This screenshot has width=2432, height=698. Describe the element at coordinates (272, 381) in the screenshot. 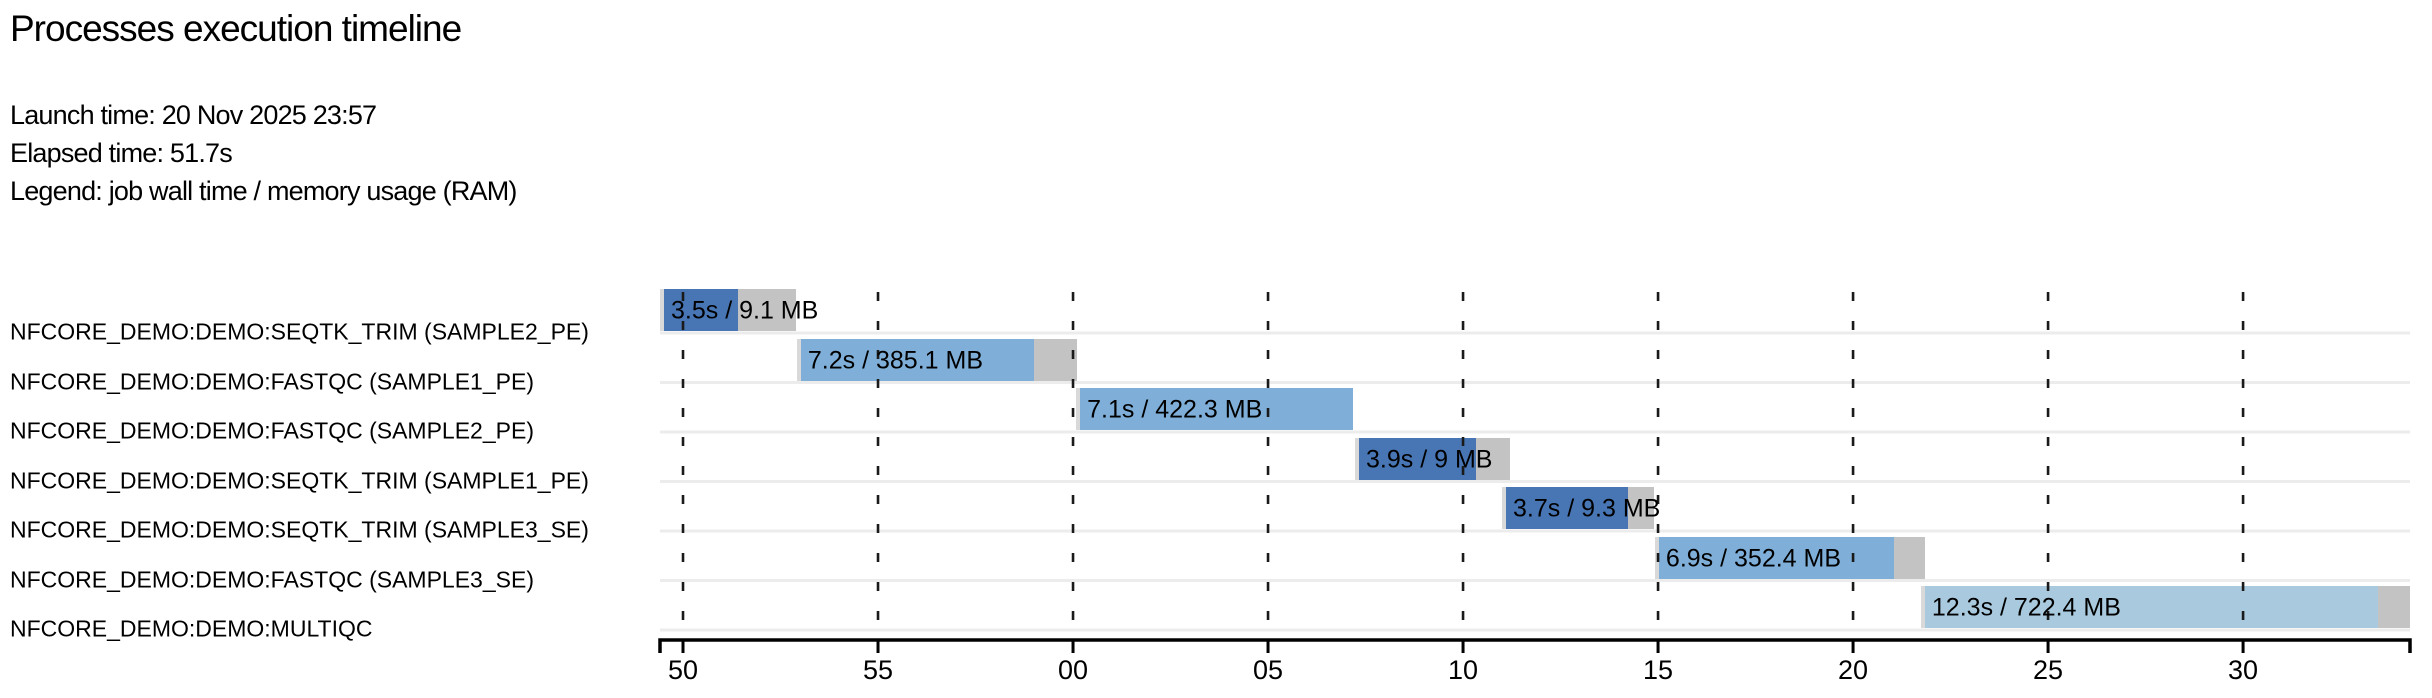

I see `process-label: NFCORE_DEMO:DEMO:FASTQC (SAMPLE1_PE)` at that location.